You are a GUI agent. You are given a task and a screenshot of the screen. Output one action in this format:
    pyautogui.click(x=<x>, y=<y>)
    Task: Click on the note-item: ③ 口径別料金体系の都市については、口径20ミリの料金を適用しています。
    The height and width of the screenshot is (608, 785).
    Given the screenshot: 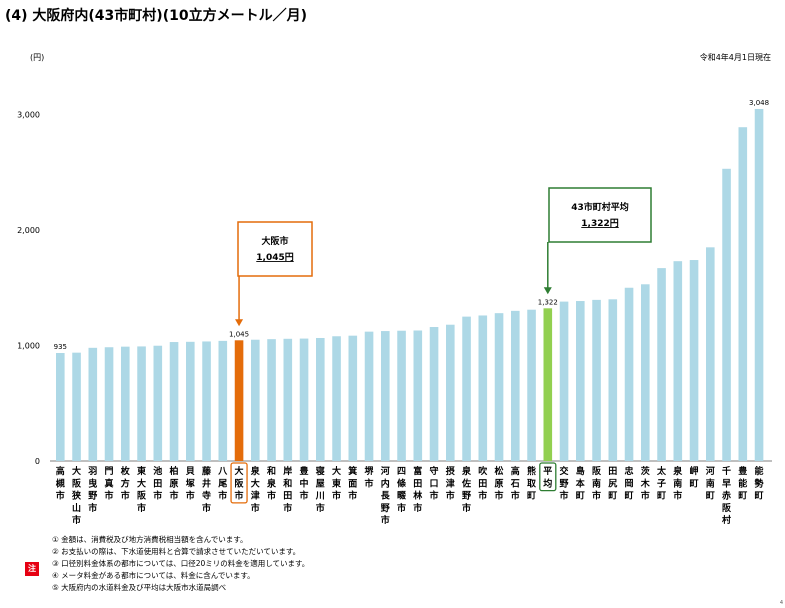 What is the action you would take?
    pyautogui.click(x=181, y=563)
    